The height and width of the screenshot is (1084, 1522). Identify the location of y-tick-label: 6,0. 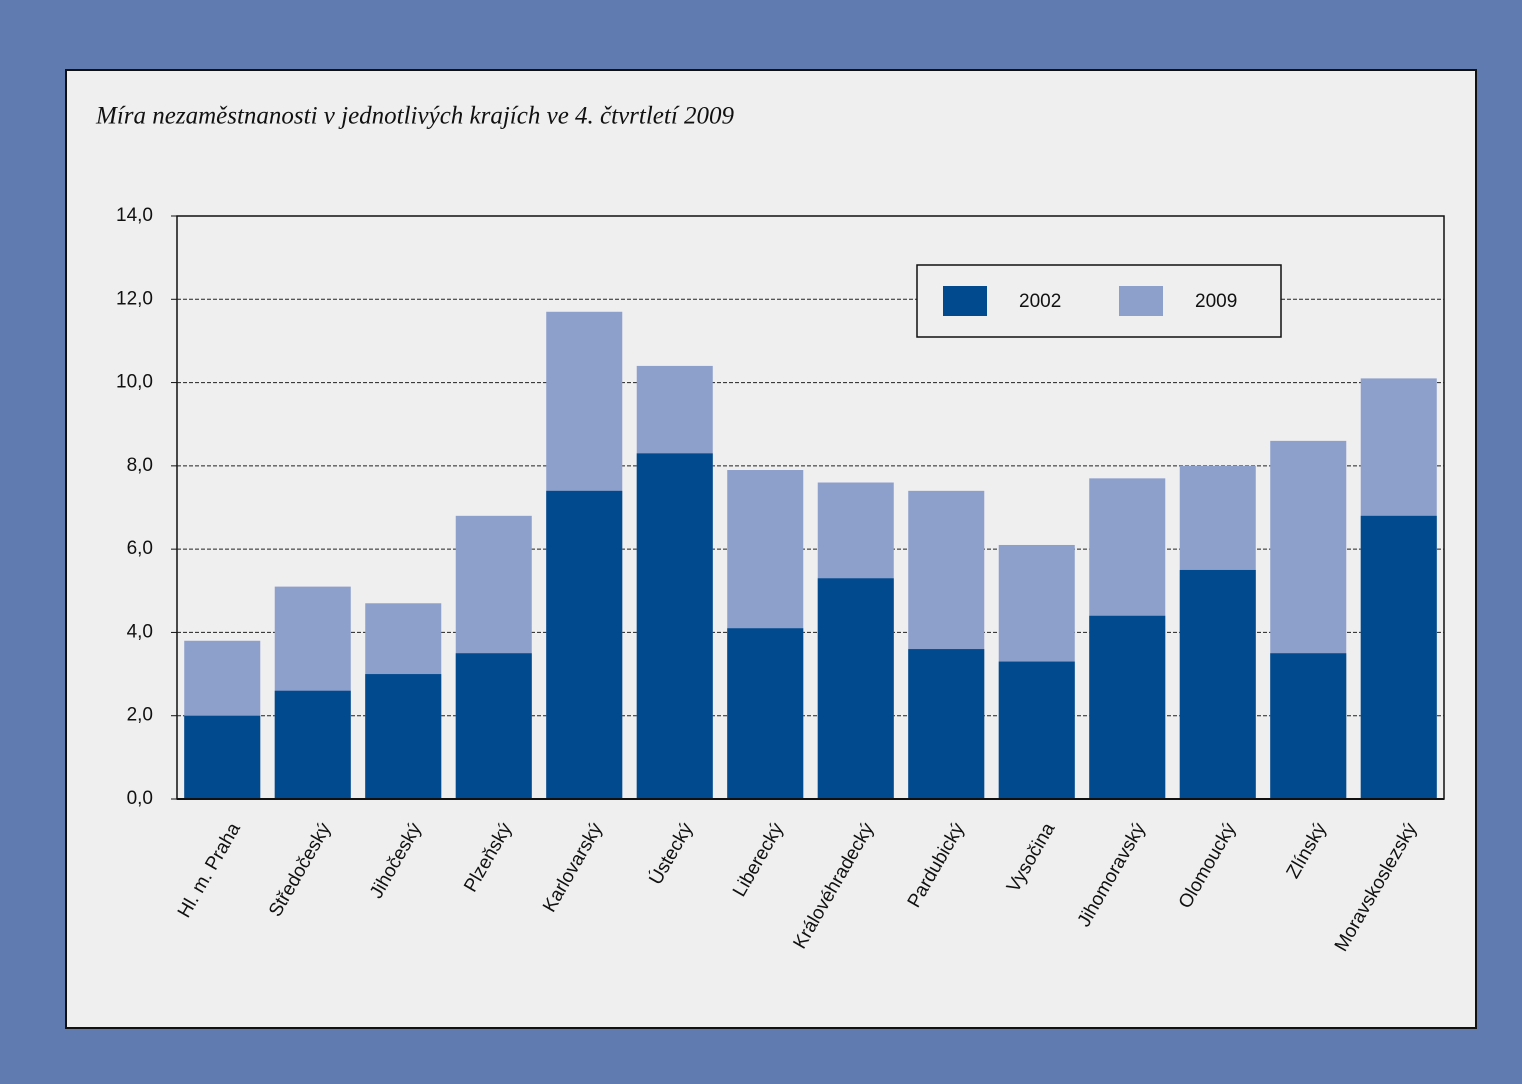
(140, 548).